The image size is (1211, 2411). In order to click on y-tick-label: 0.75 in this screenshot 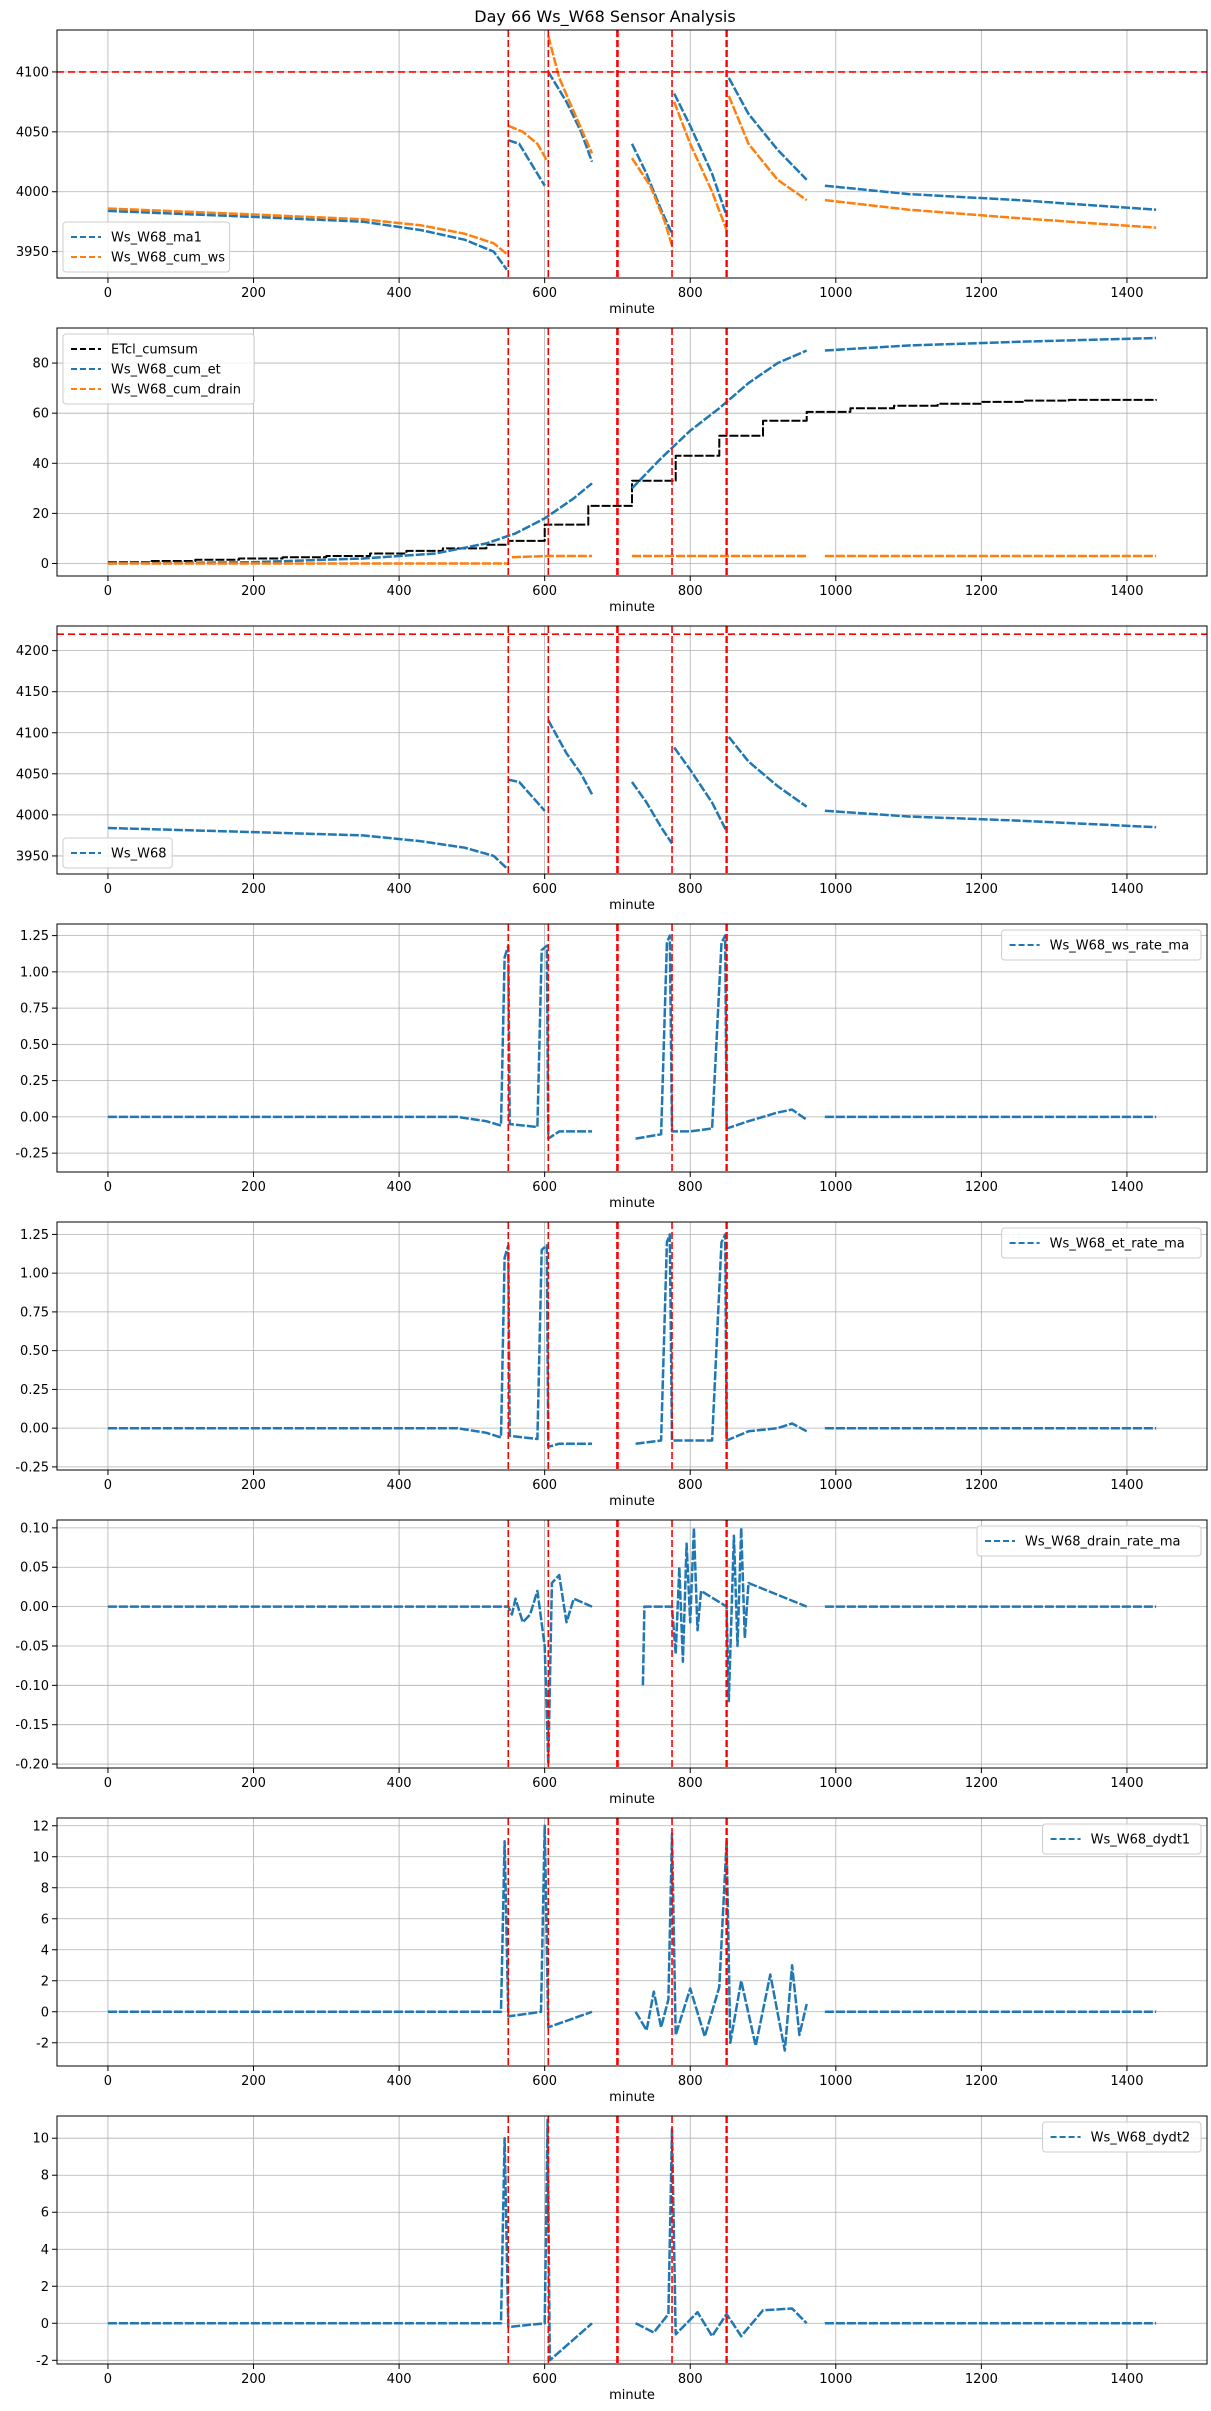, I will do `click(34, 1312)`.